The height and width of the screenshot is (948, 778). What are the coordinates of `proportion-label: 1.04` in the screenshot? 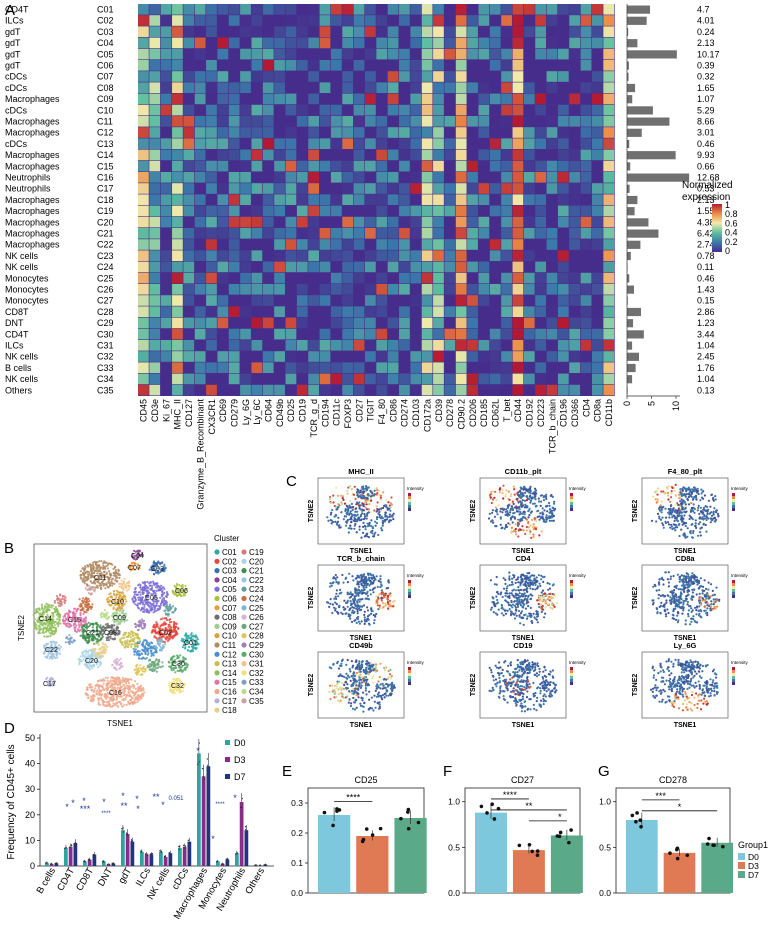 It's located at (706, 379).